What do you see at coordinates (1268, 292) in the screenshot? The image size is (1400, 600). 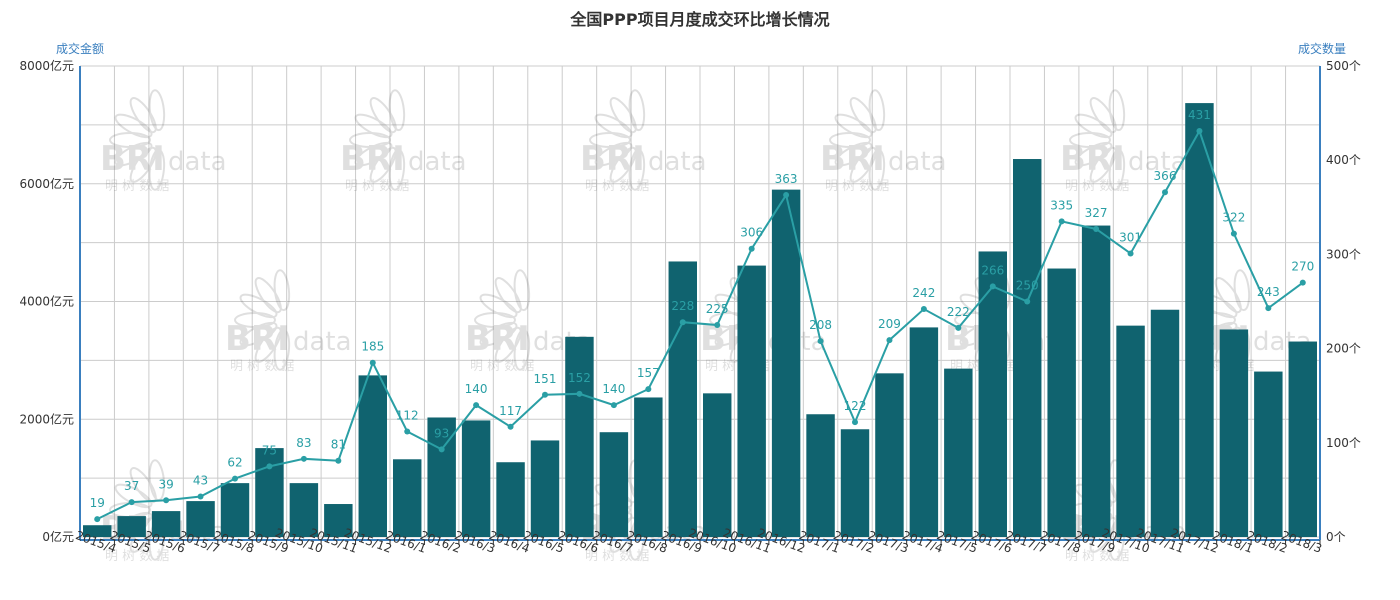 I see `data-label: 243` at bounding box center [1268, 292].